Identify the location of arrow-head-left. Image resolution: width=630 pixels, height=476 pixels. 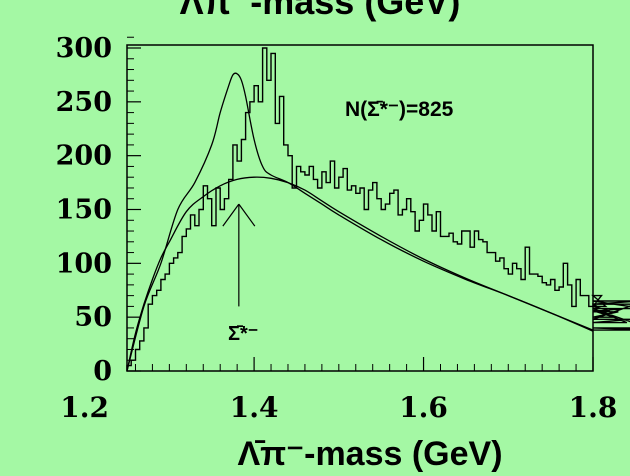
(231, 215).